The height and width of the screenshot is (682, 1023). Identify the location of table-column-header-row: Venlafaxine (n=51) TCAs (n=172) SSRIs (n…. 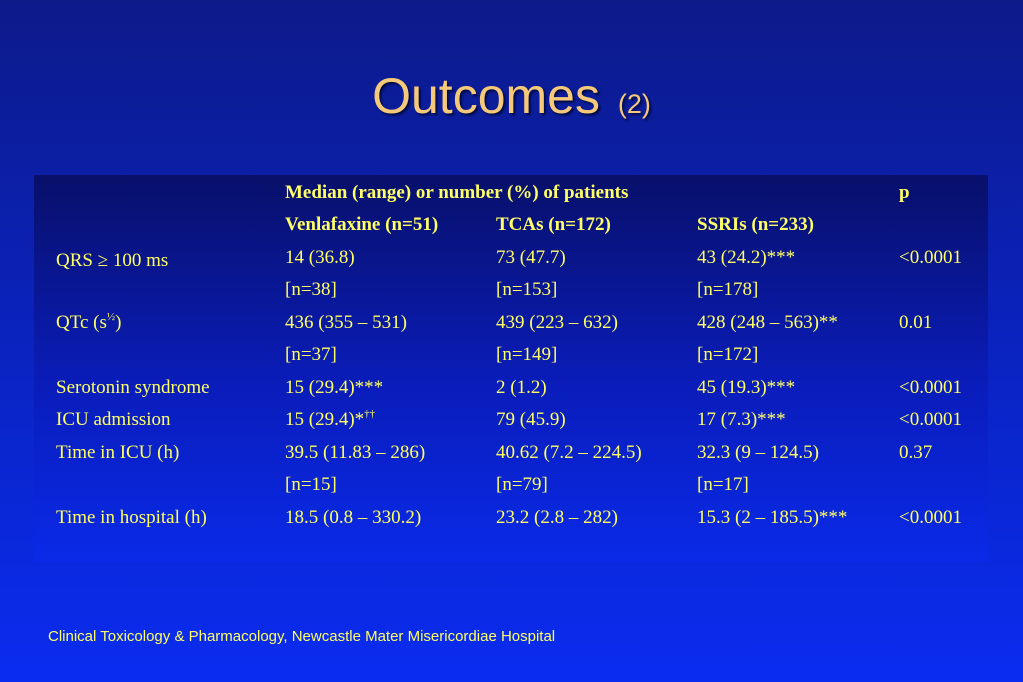
(511, 225).